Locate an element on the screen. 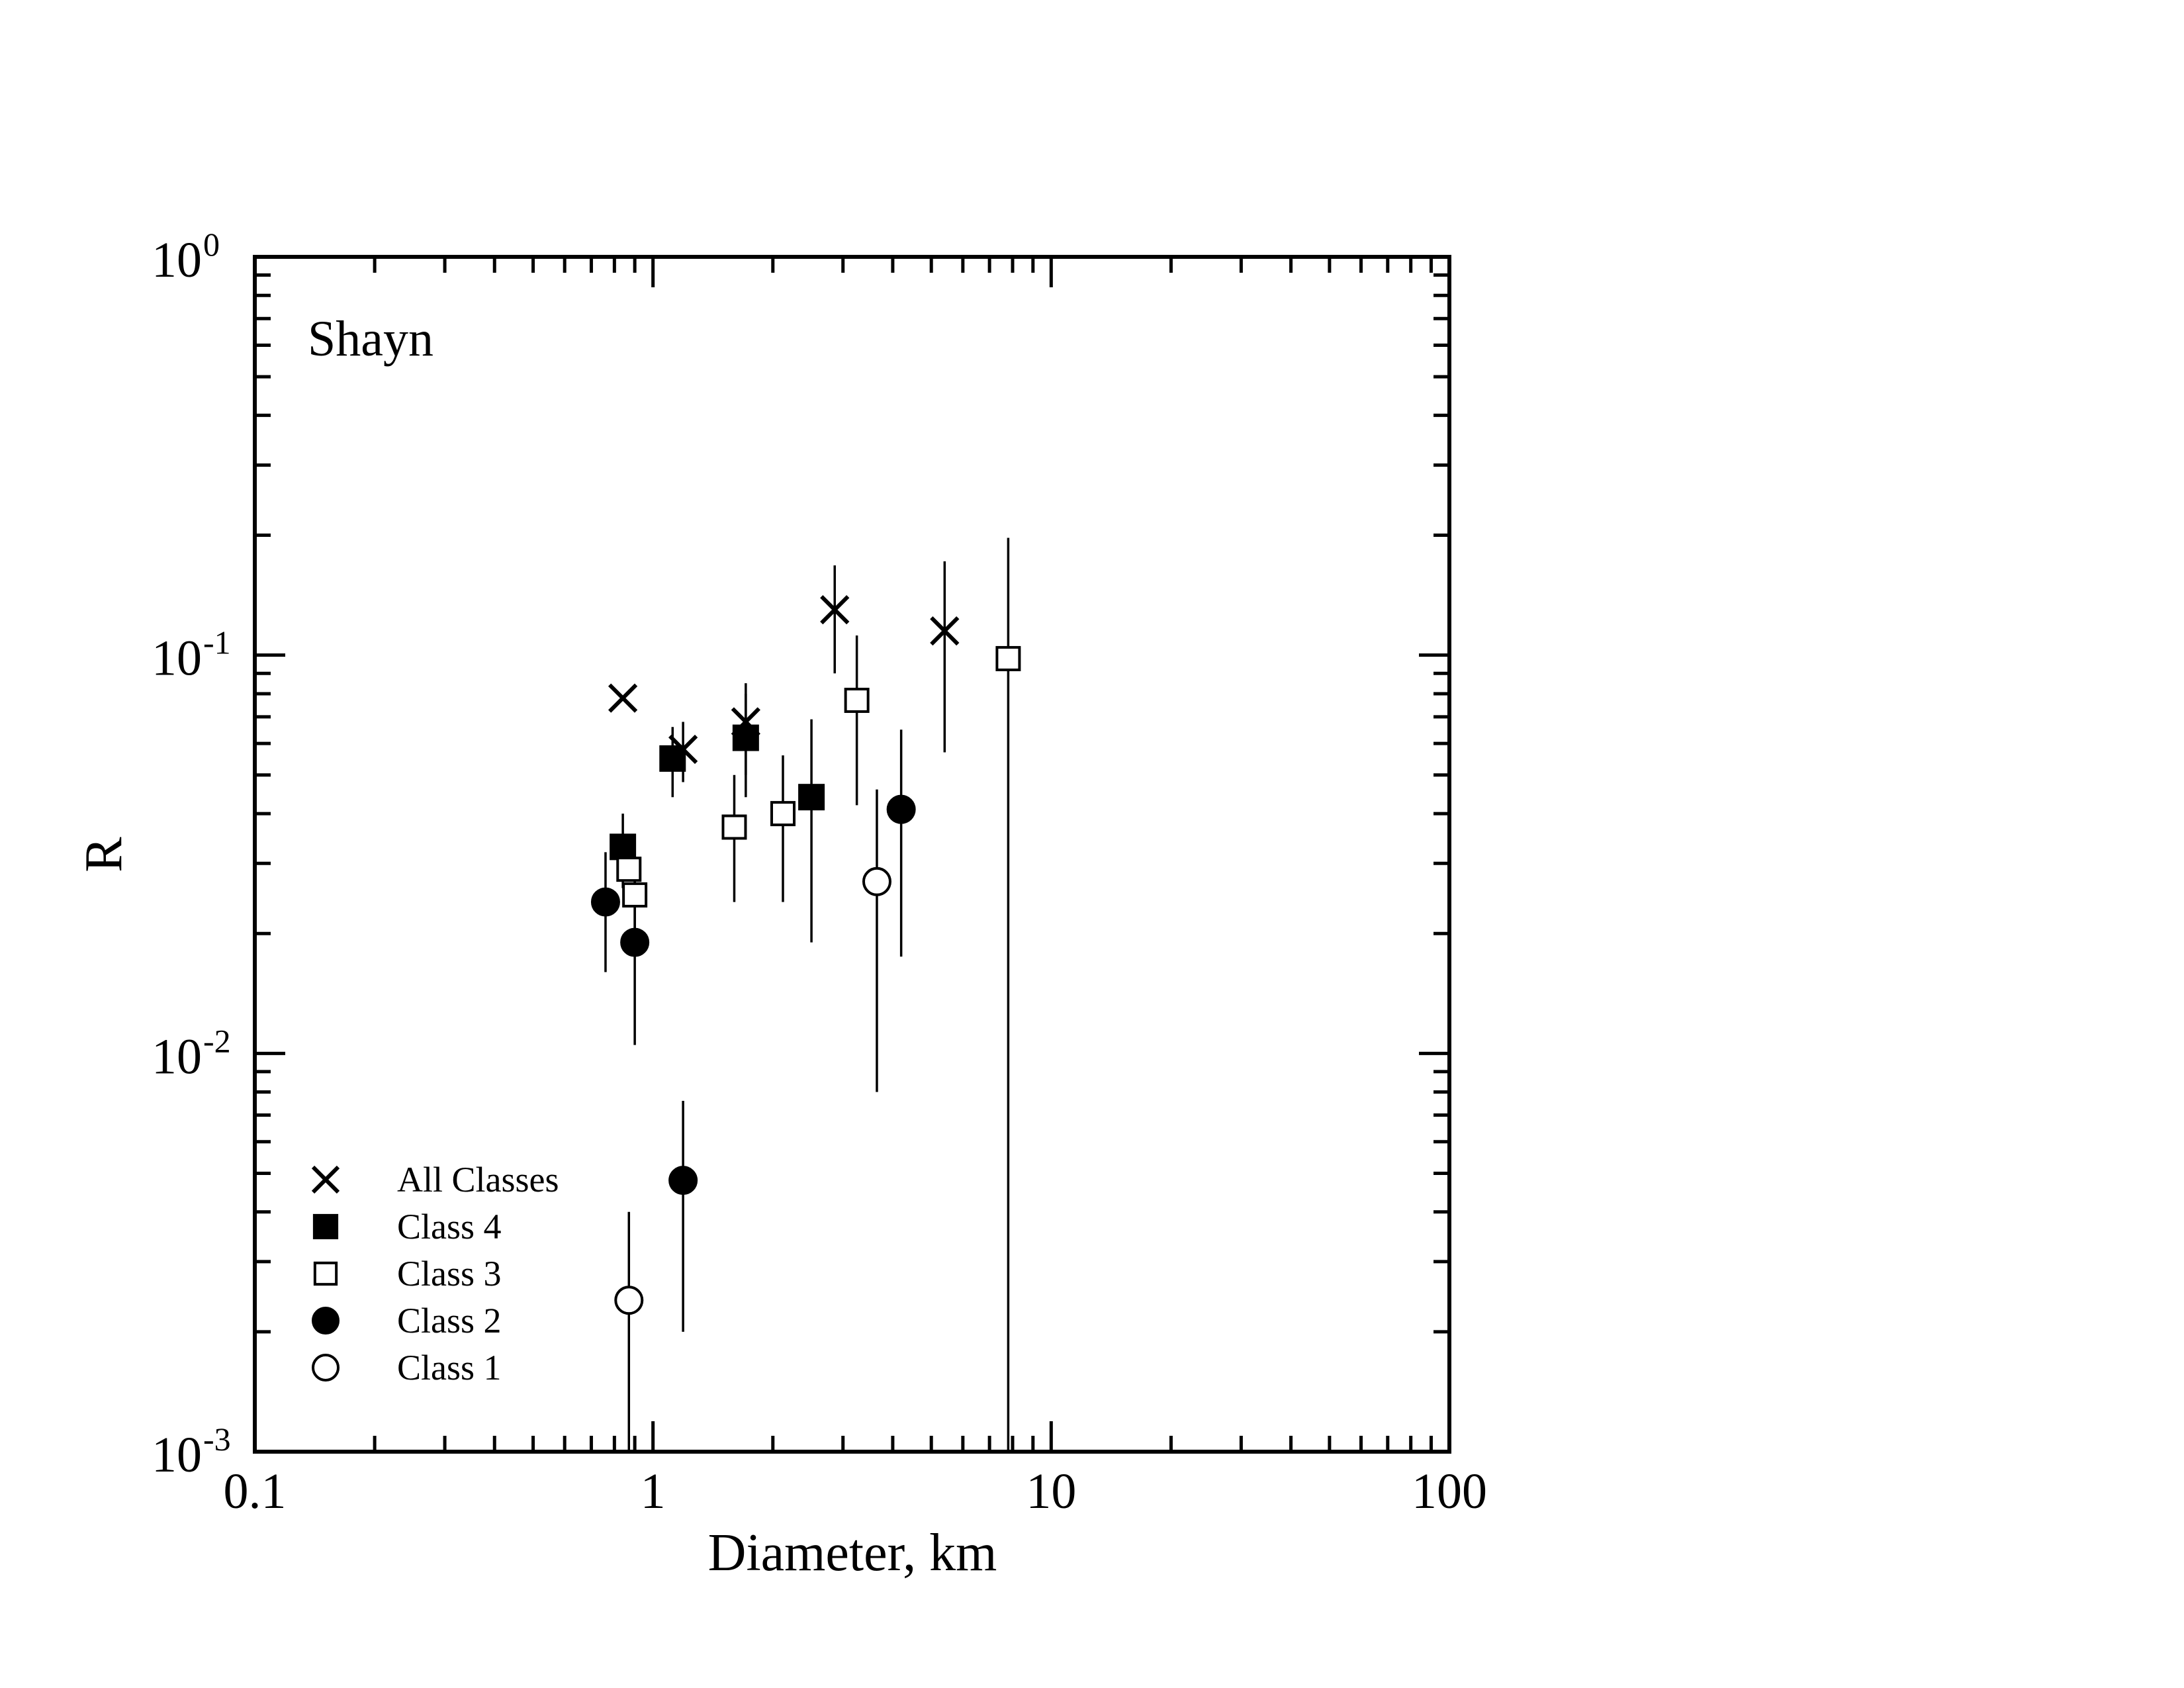  panel-label: Shayn is located at coordinates (370, 339).